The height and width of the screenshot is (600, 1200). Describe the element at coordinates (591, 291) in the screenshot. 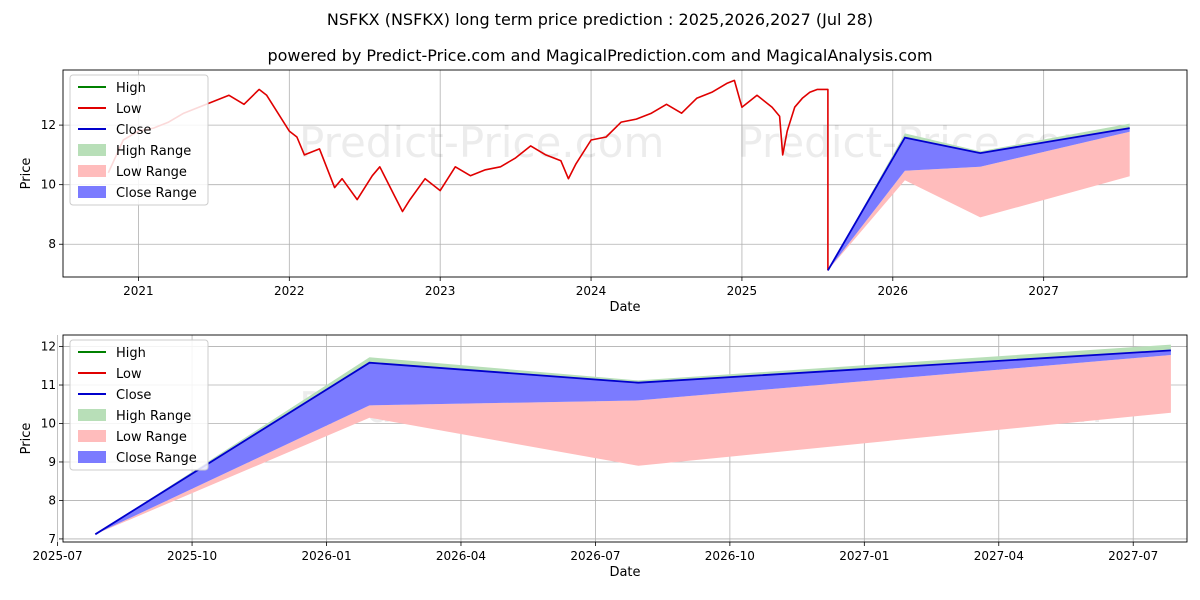

I see `overview-xtick-label: 2024` at that location.